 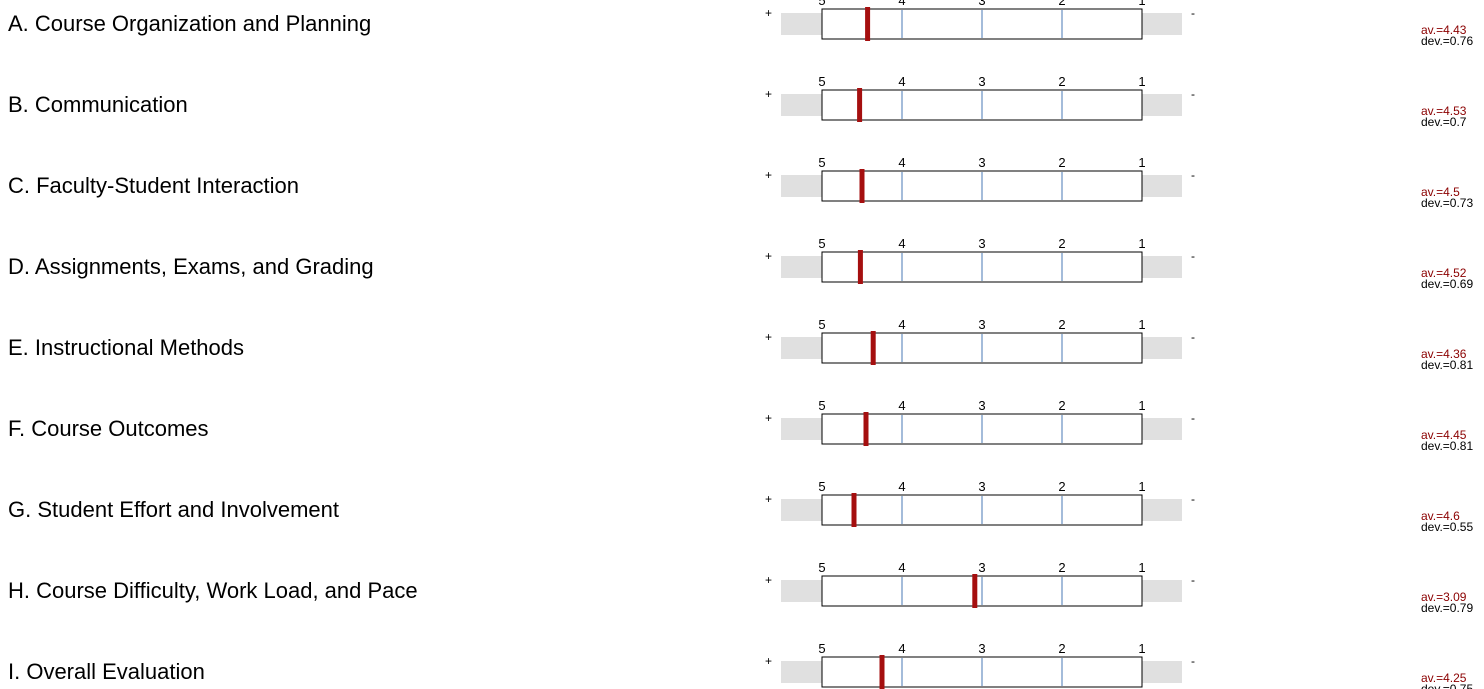 I want to click on deviation-value: dev.=0.55, so click(x=1447, y=527).